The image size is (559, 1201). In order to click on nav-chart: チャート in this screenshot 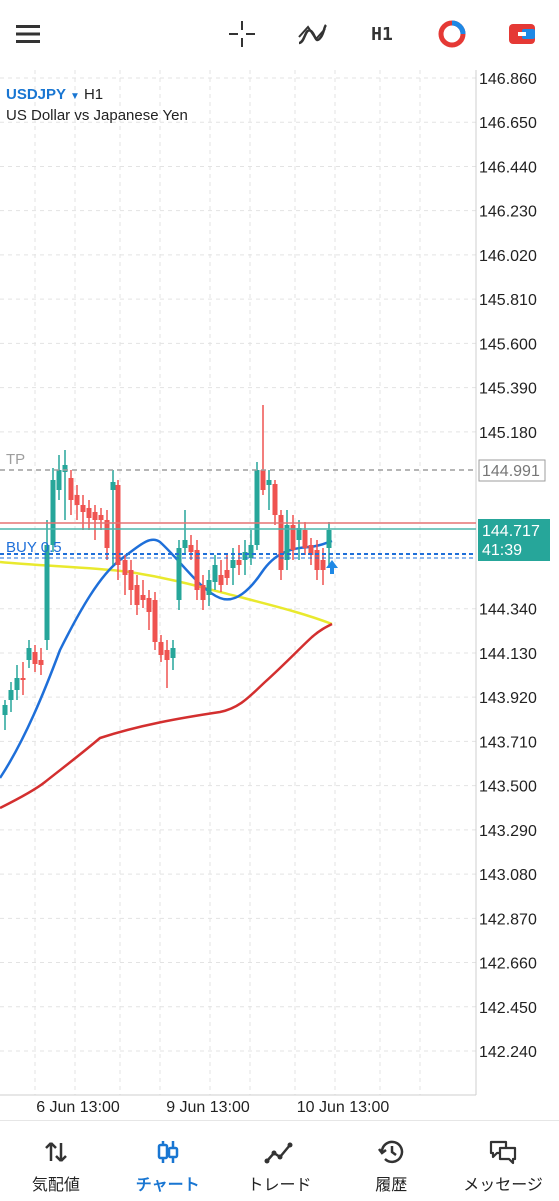, I will do `click(168, 1161)`.